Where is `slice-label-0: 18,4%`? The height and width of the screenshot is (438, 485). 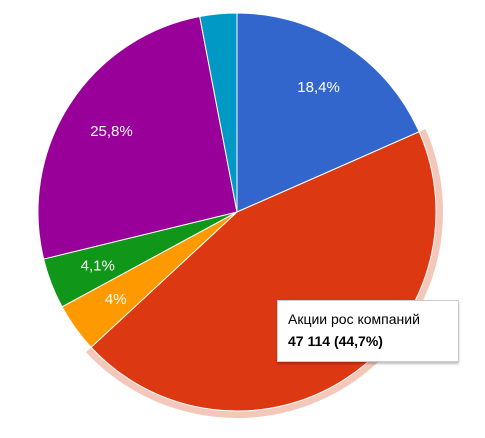
slice-label-0: 18,4% is located at coordinates (318, 87).